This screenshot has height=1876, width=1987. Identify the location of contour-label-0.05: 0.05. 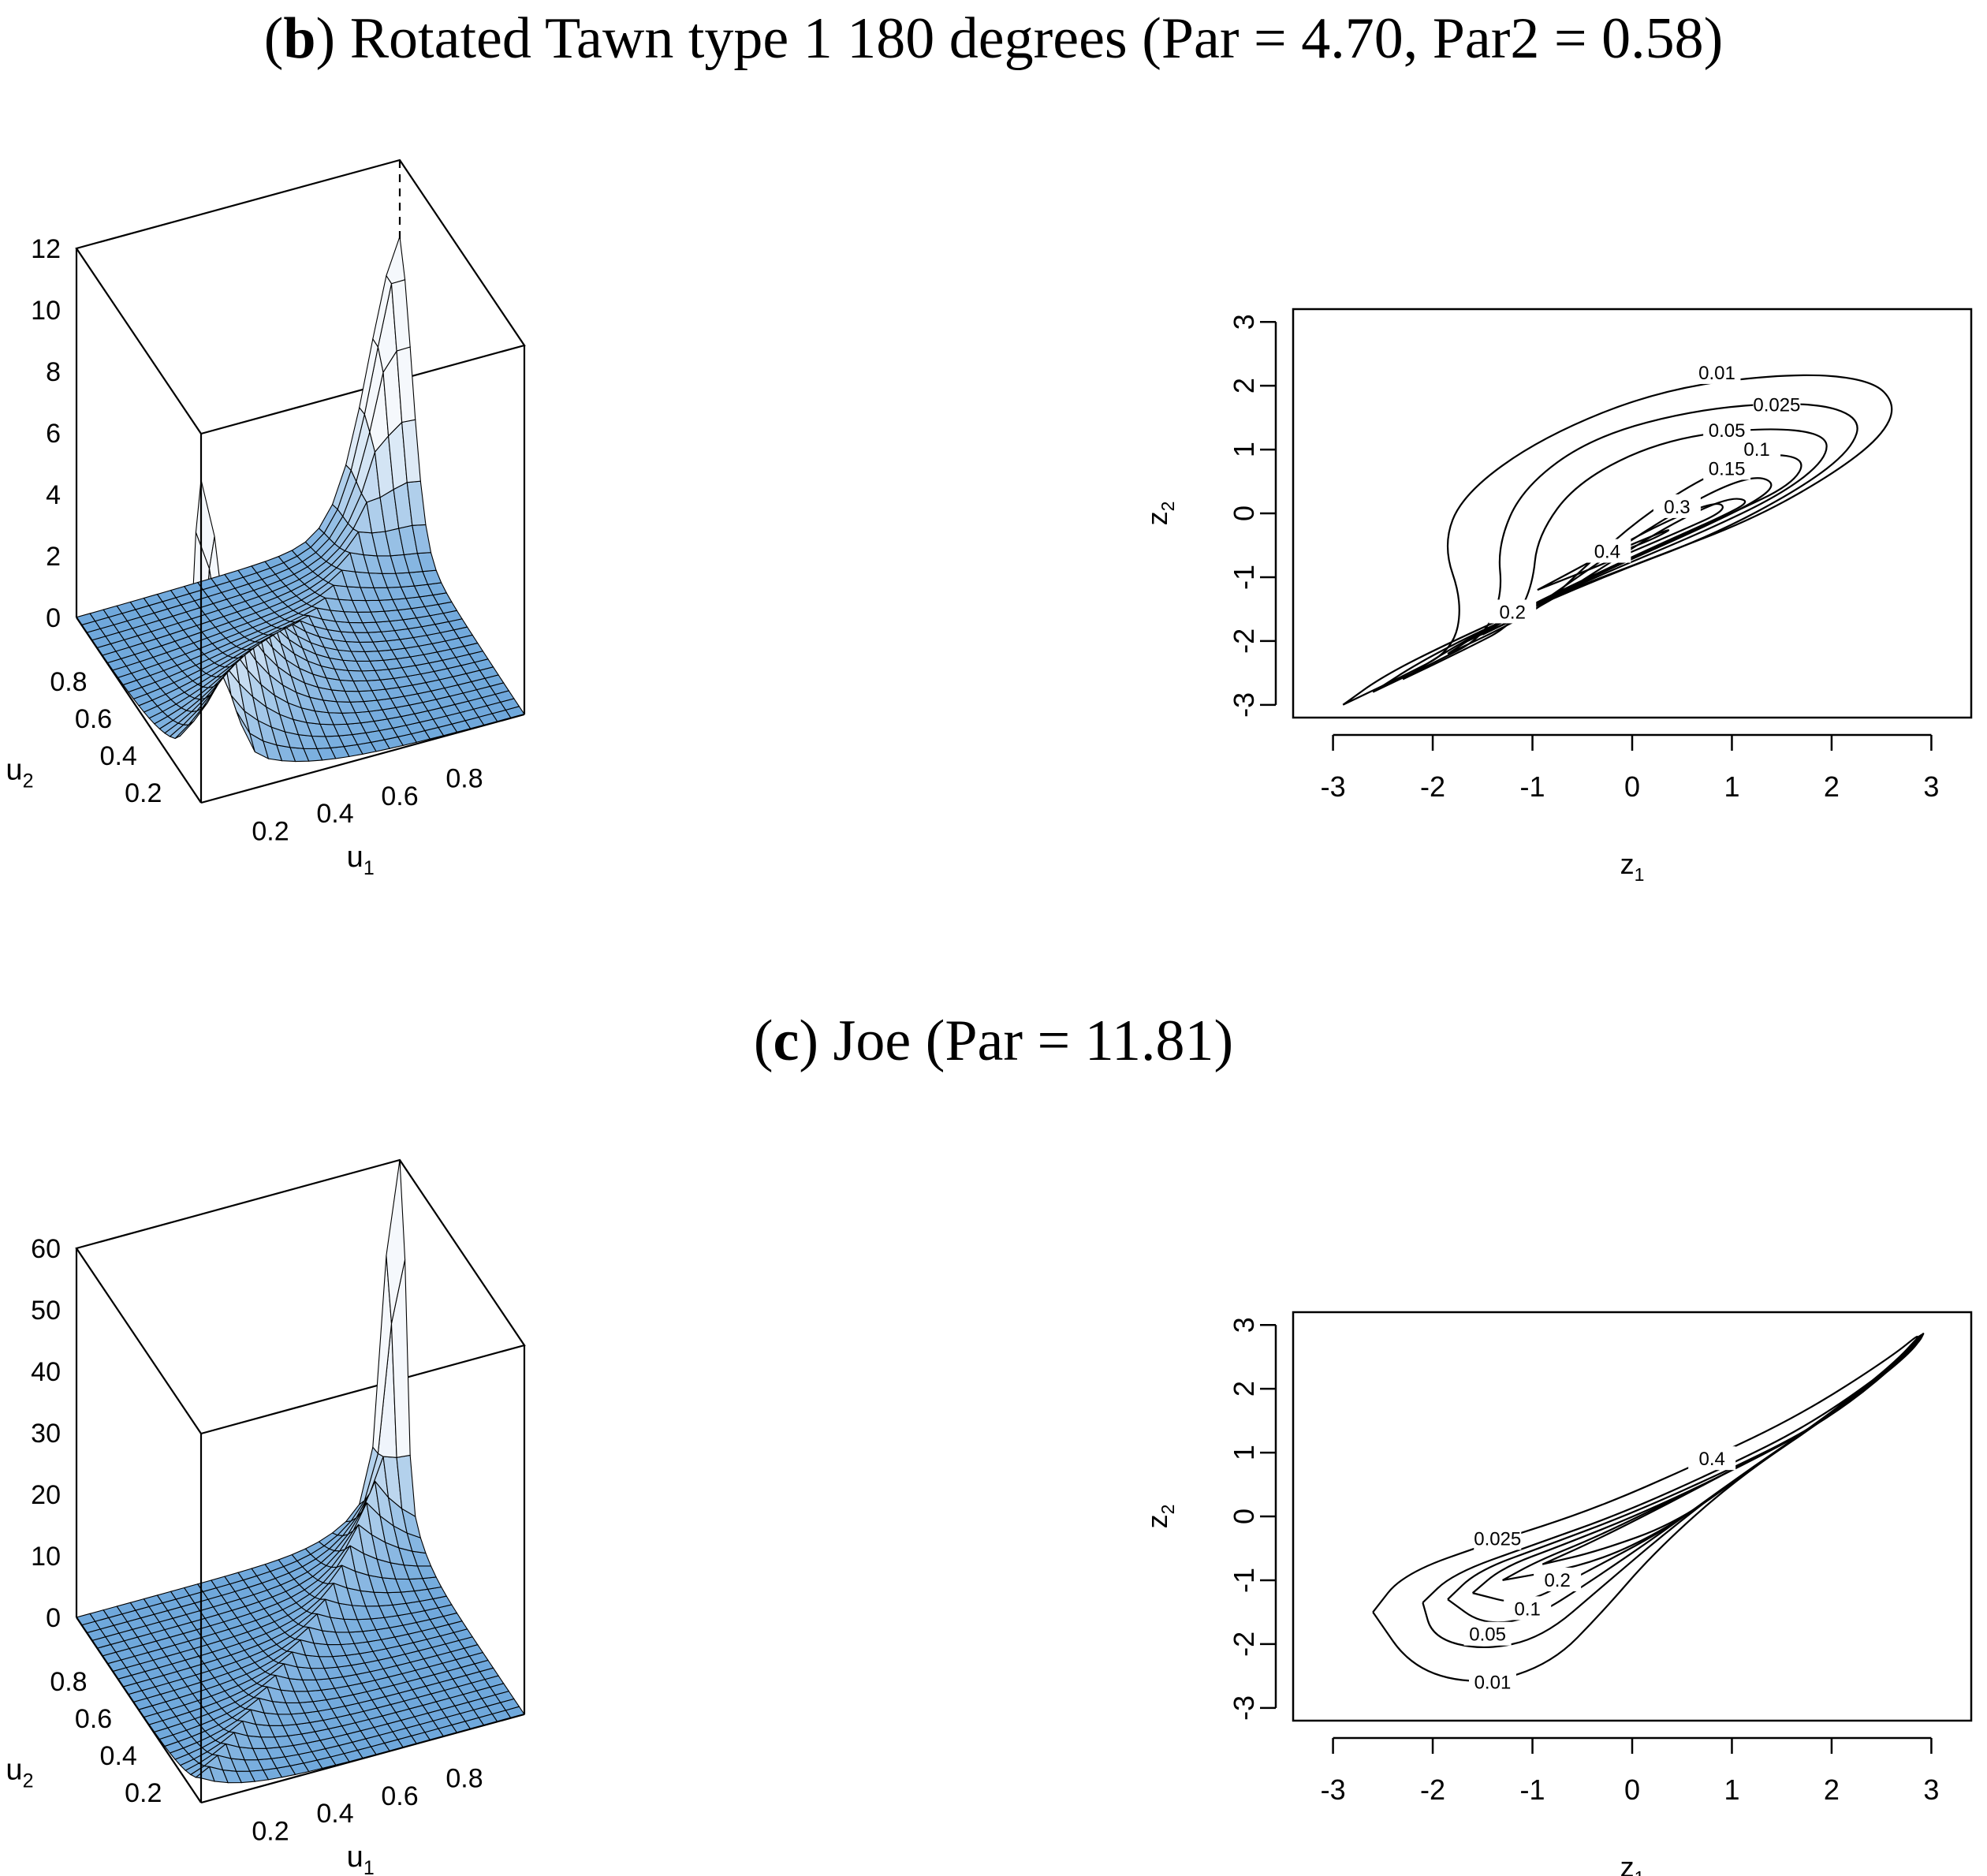
(1487, 1635).